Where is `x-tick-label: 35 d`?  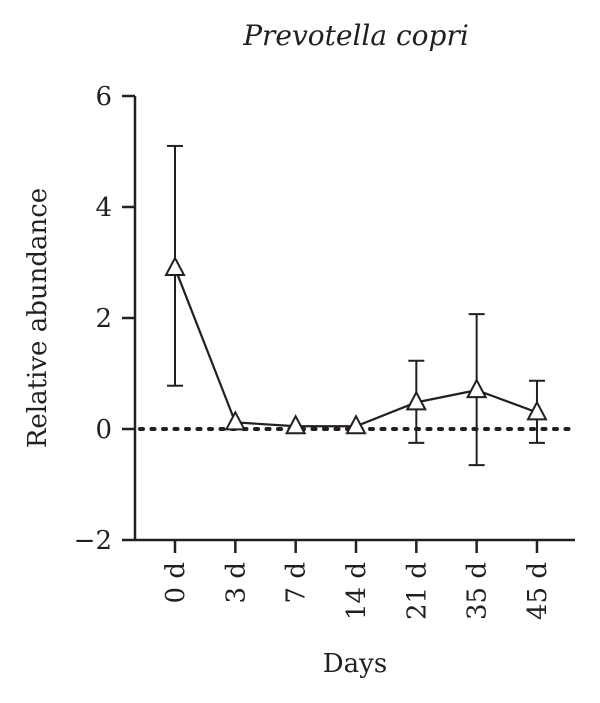
x-tick-label: 35 d is located at coordinates (478, 591).